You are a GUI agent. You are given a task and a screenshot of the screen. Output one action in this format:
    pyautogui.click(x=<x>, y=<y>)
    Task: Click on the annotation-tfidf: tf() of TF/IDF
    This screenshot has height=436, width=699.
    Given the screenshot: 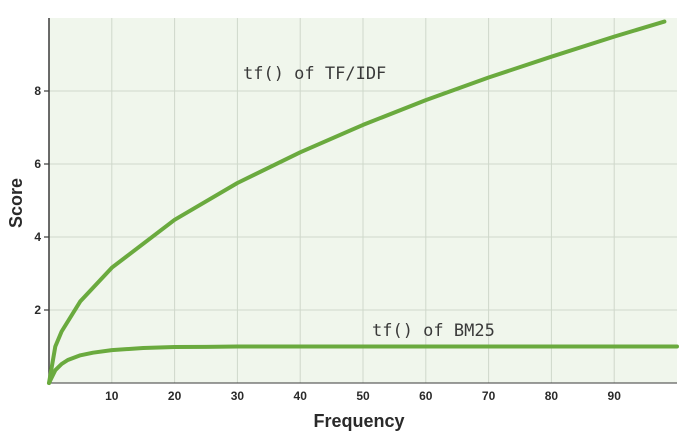 What is the action you would take?
    pyautogui.click(x=314, y=74)
    